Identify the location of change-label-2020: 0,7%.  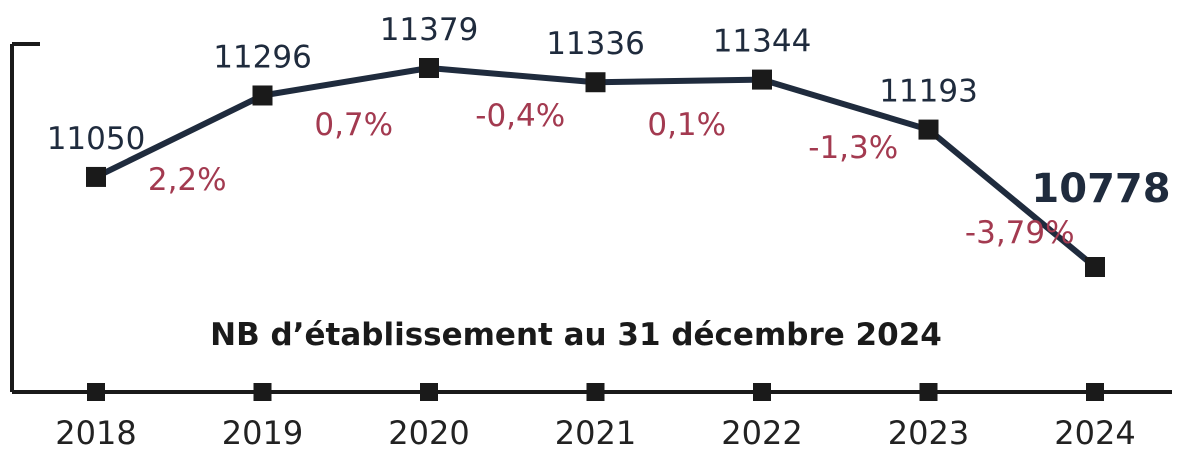
(353, 125).